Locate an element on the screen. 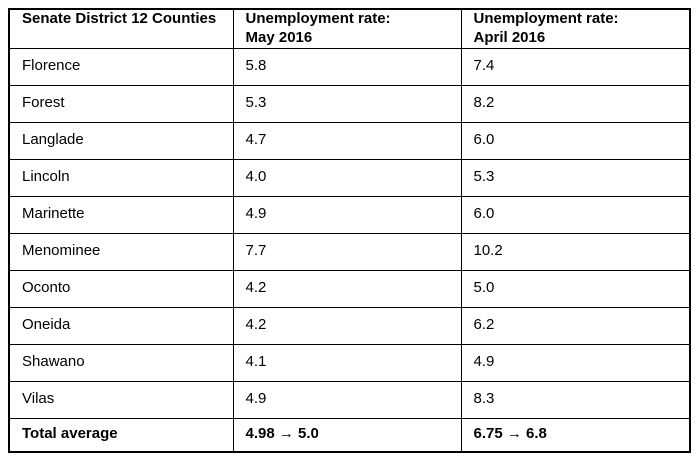  column-header-april-2016: Unemployment rate: April 2016 is located at coordinates (575, 28).